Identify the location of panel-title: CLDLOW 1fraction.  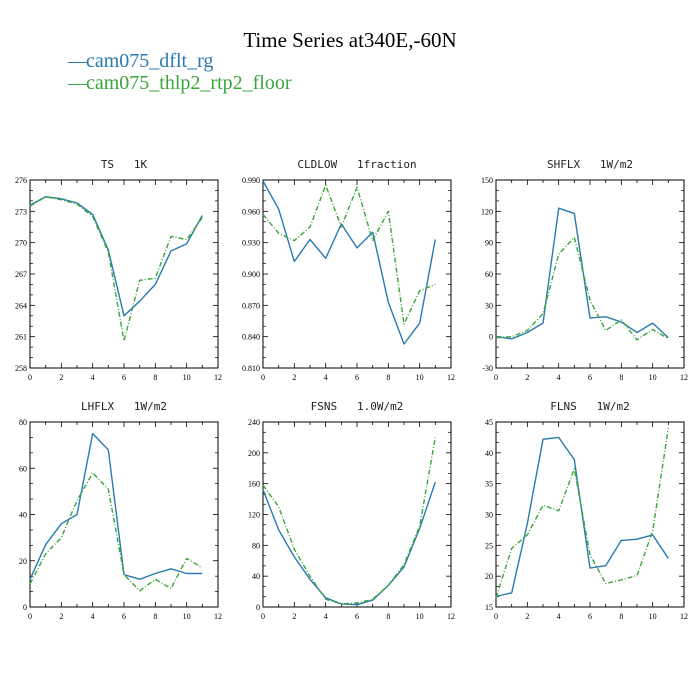
(356, 164).